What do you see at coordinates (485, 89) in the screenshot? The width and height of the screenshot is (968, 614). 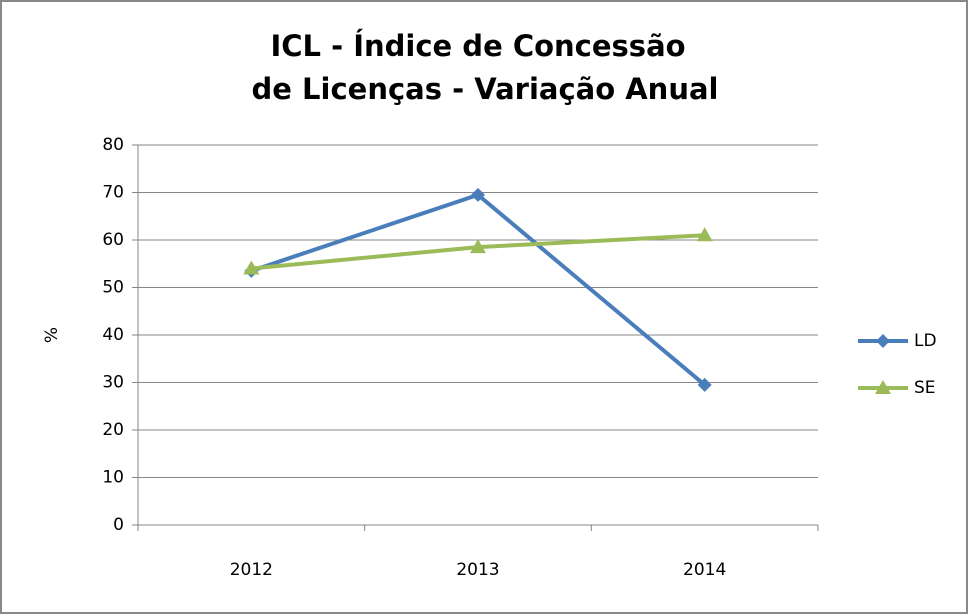 I see `chart-title: de Licenças - Variação Anual` at bounding box center [485, 89].